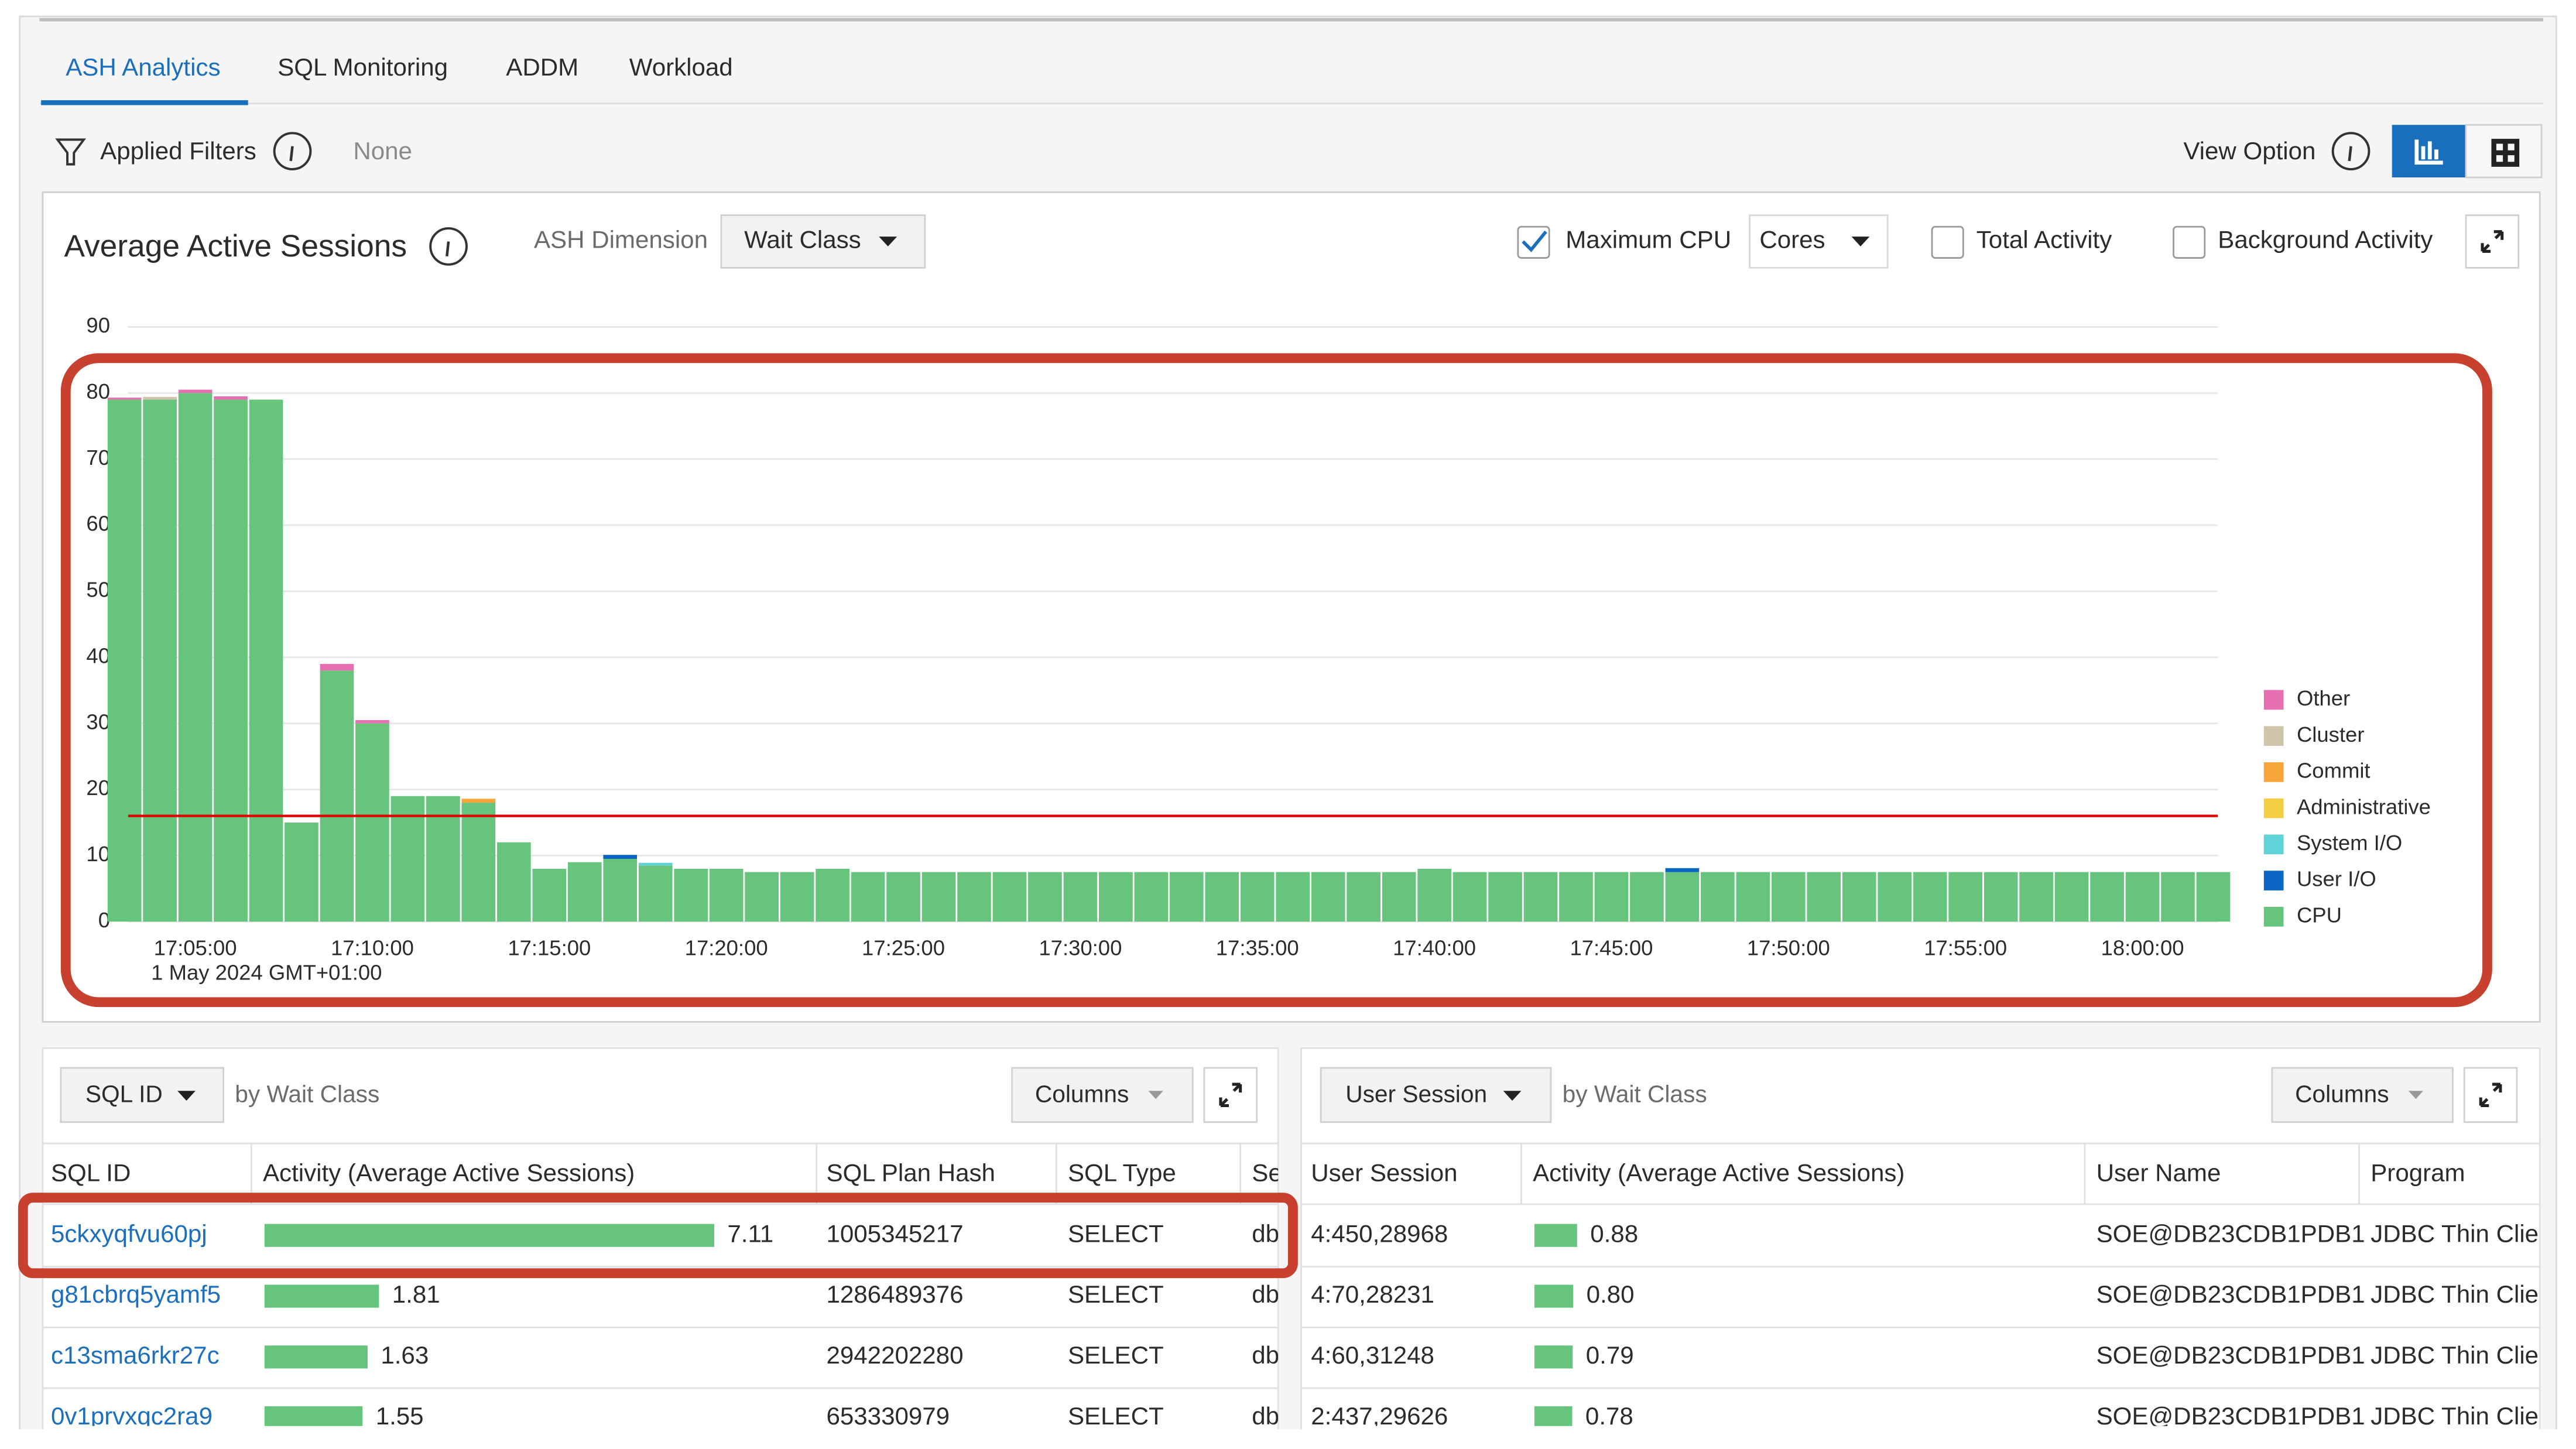 The width and height of the screenshot is (2576, 1449). What do you see at coordinates (1718, 1173) in the screenshot?
I see `column-header: Activity (Average Active Sessions)` at bounding box center [1718, 1173].